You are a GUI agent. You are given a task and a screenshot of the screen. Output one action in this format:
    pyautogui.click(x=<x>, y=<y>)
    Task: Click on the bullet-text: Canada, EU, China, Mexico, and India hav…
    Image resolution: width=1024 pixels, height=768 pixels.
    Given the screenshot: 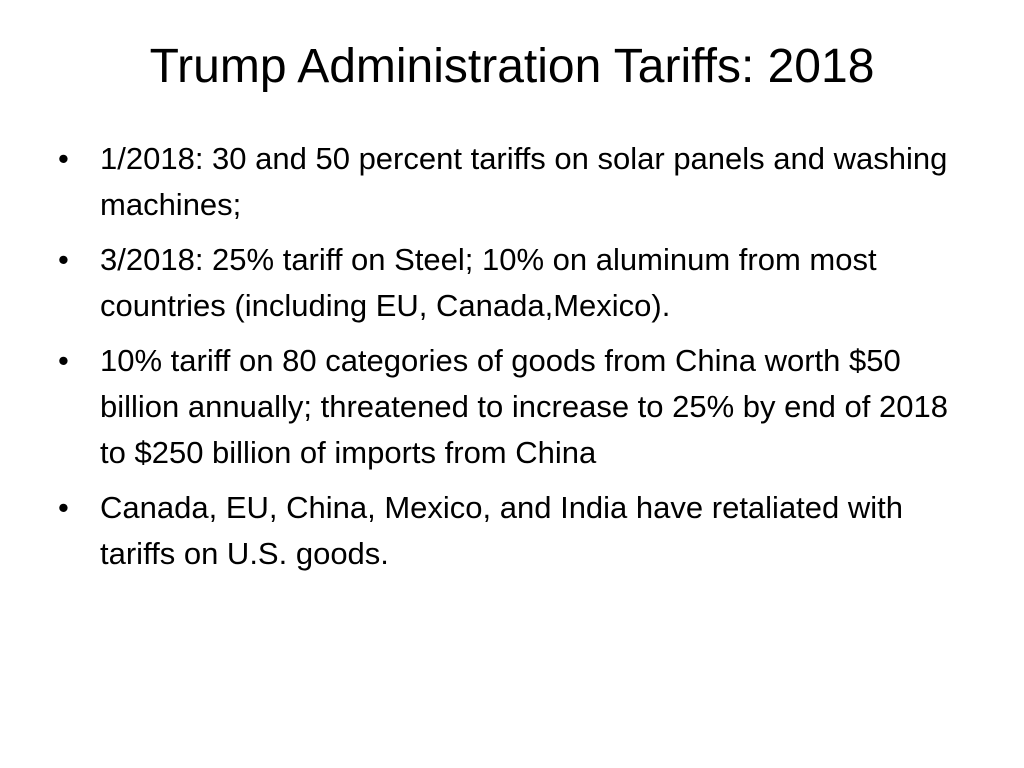 What is the action you would take?
    pyautogui.click(x=502, y=530)
    